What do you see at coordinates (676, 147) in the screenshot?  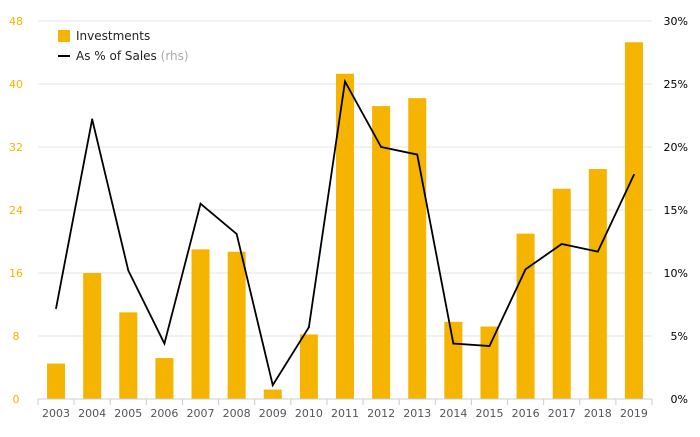 I see `y-right-tick-label: 20%` at bounding box center [676, 147].